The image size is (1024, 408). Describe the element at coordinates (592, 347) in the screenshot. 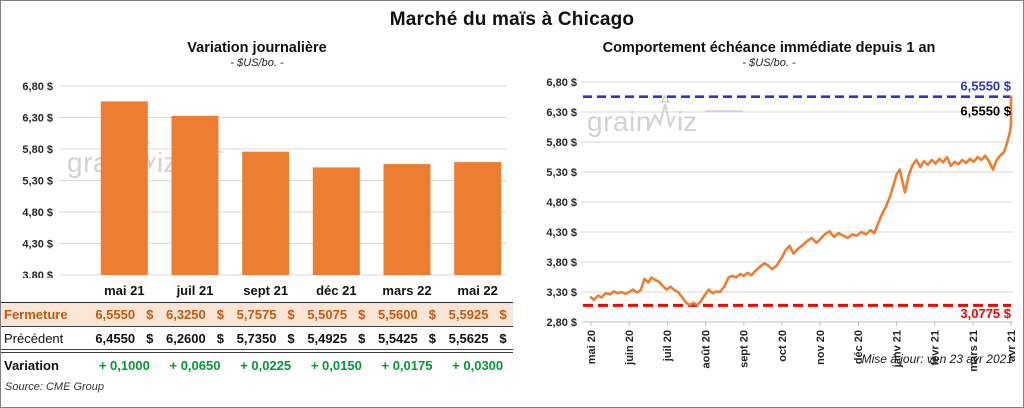

I see `x-axis-label: mai 20` at that location.